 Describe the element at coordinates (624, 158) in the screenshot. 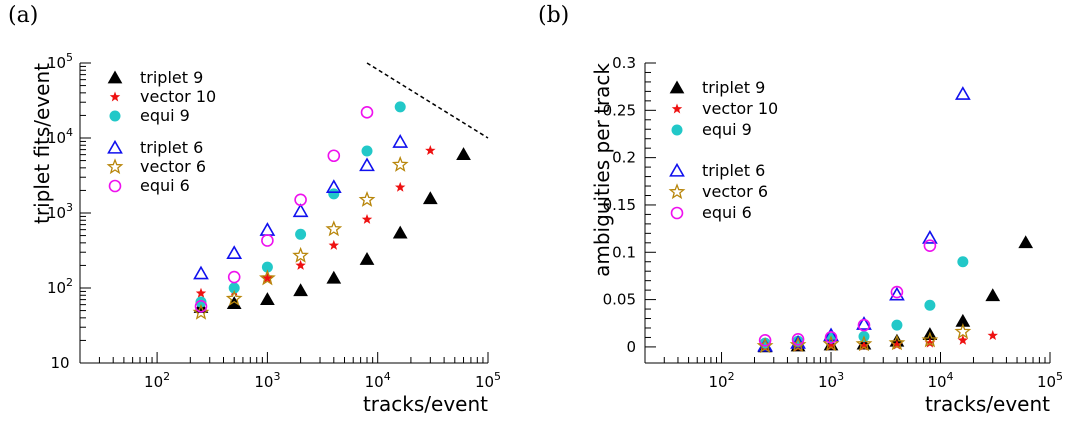

I see `y-tick-label: 0.2` at that location.